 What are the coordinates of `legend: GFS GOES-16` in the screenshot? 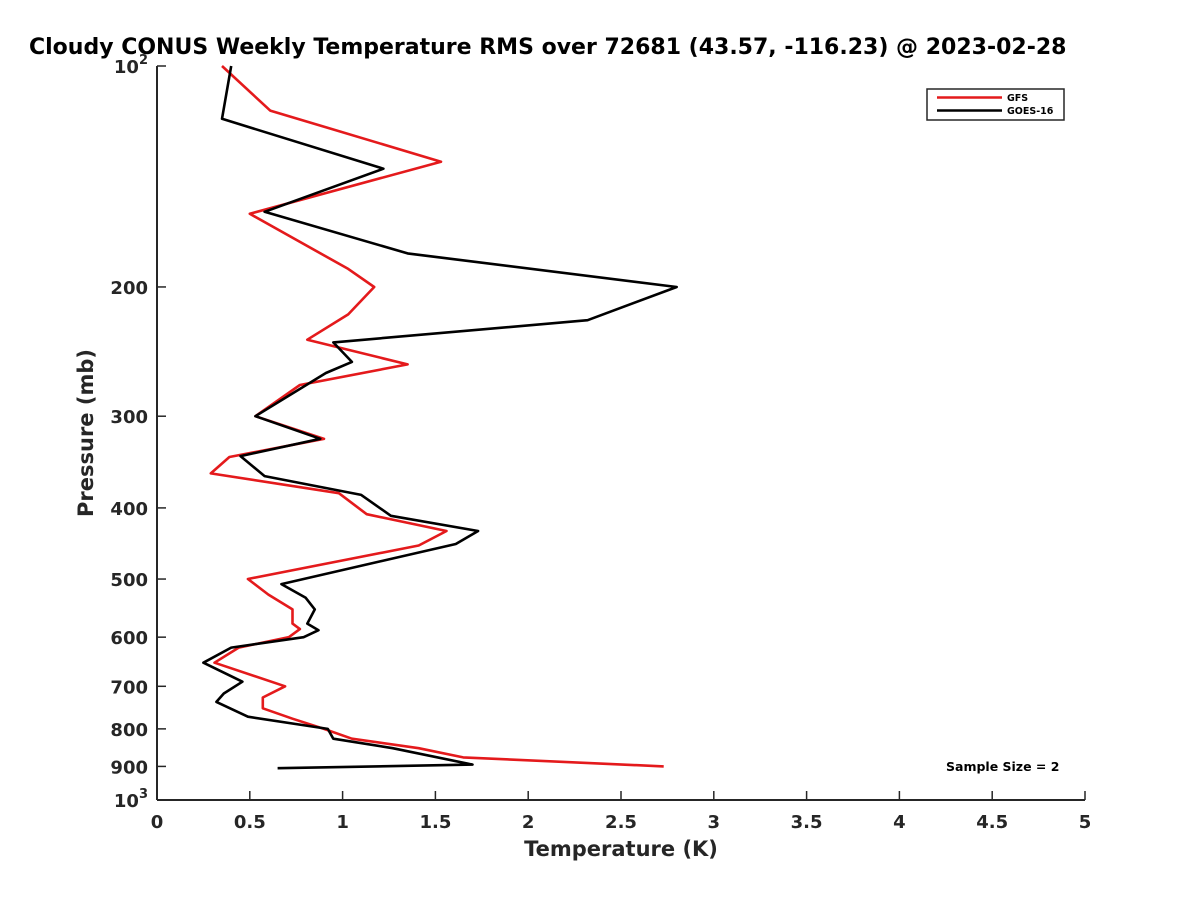 It's located at (995, 104).